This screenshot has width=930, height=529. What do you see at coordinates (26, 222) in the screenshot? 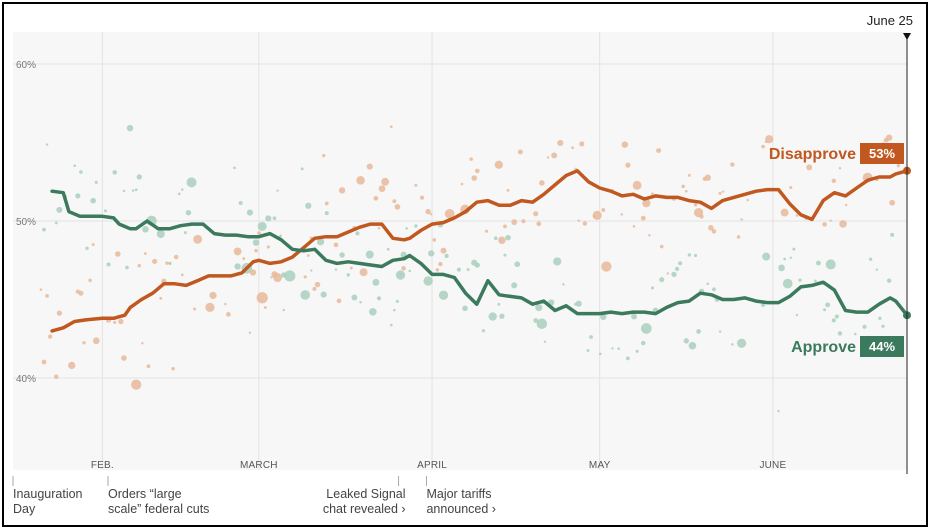
I see `y-tick-label: 50%` at bounding box center [26, 222].